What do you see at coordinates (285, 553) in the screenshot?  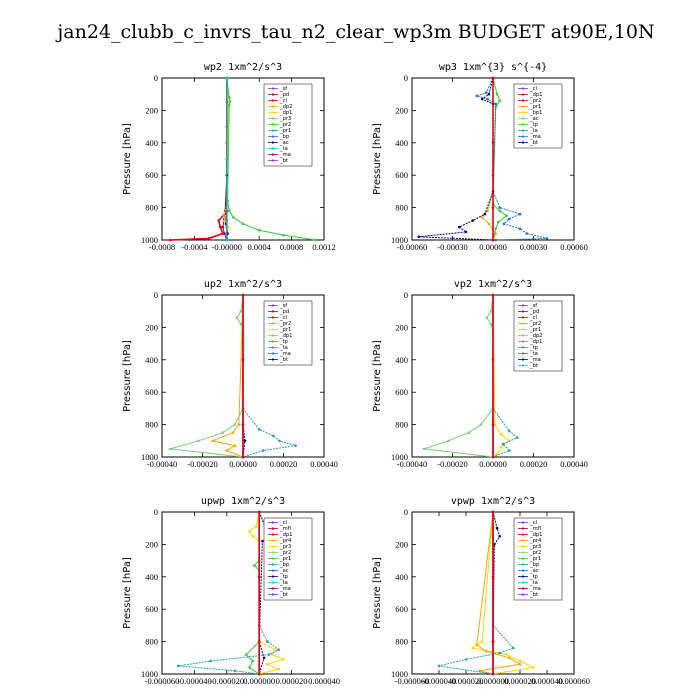 I see `legend-label: _pr2` at bounding box center [285, 553].